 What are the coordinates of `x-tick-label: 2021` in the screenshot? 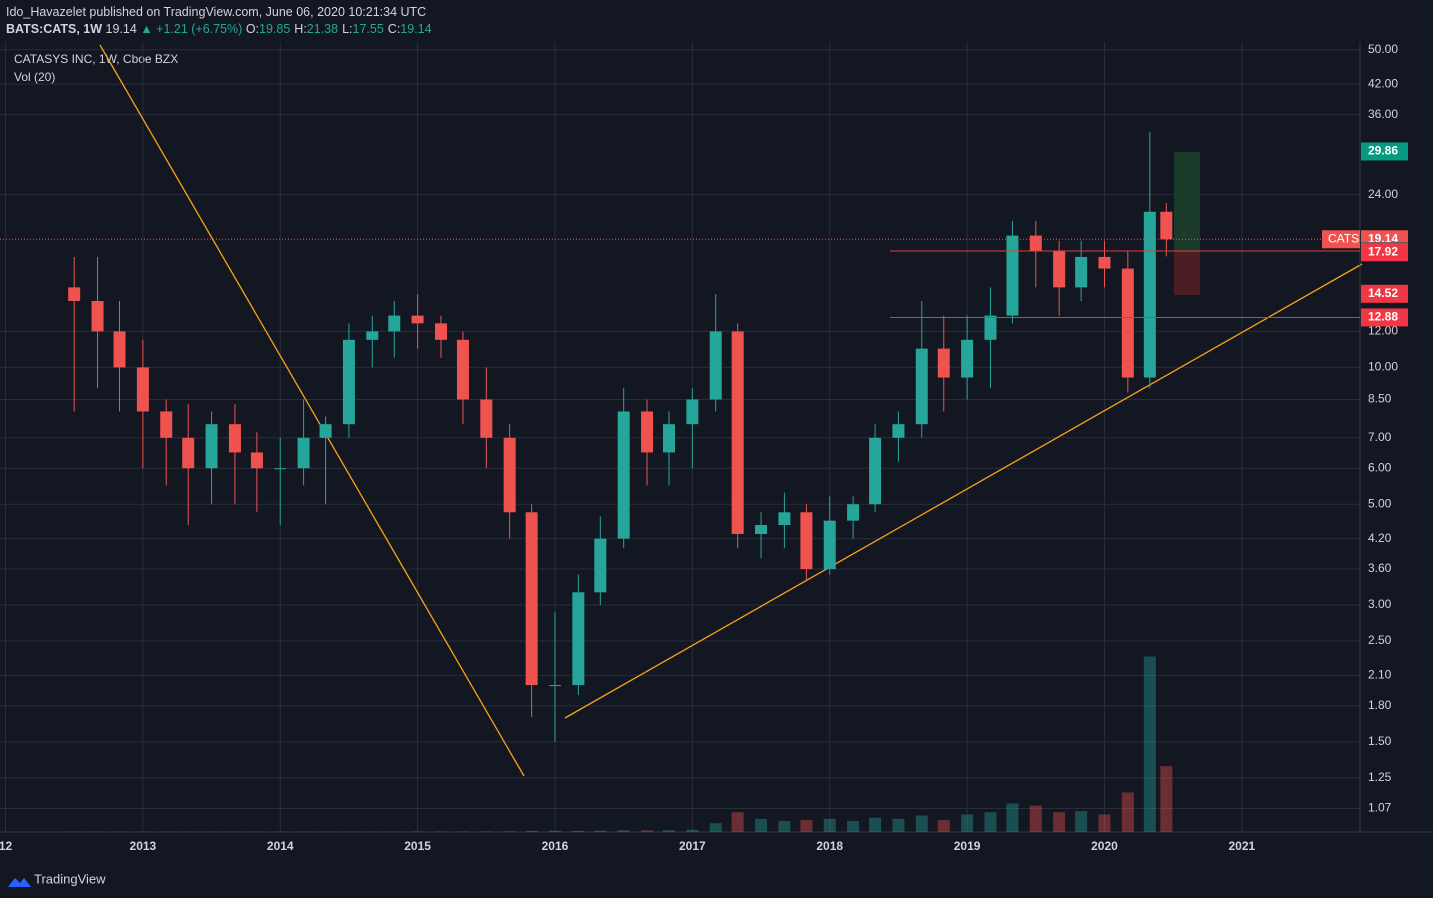 It's located at (1242, 846).